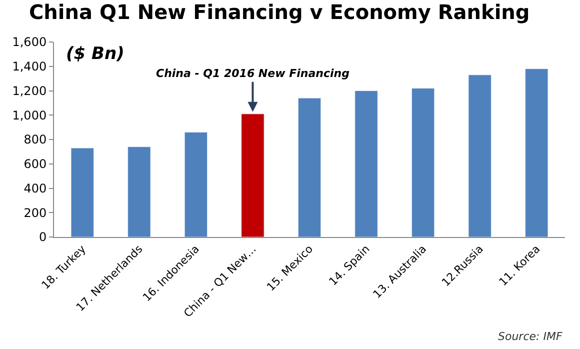 The image size is (580, 349). Describe the element at coordinates (42, 237) in the screenshot. I see `y-tick-label: 0` at that location.